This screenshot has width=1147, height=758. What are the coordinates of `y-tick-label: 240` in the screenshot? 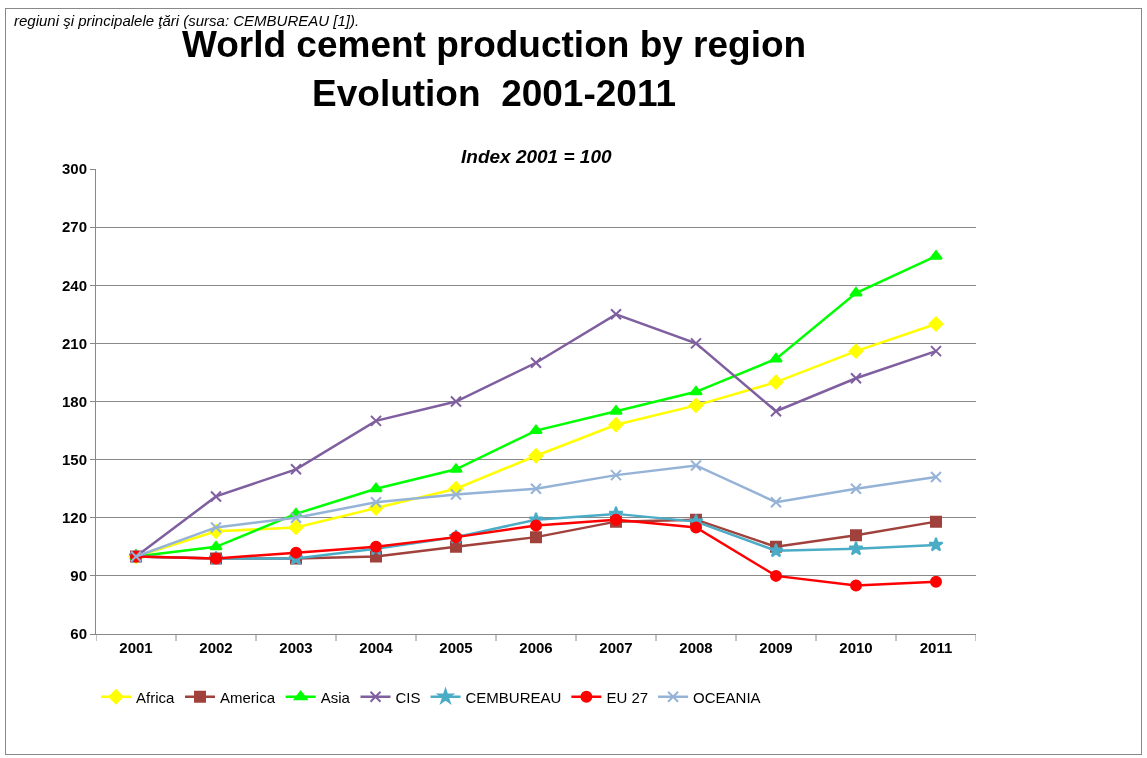 It's located at (74, 285).